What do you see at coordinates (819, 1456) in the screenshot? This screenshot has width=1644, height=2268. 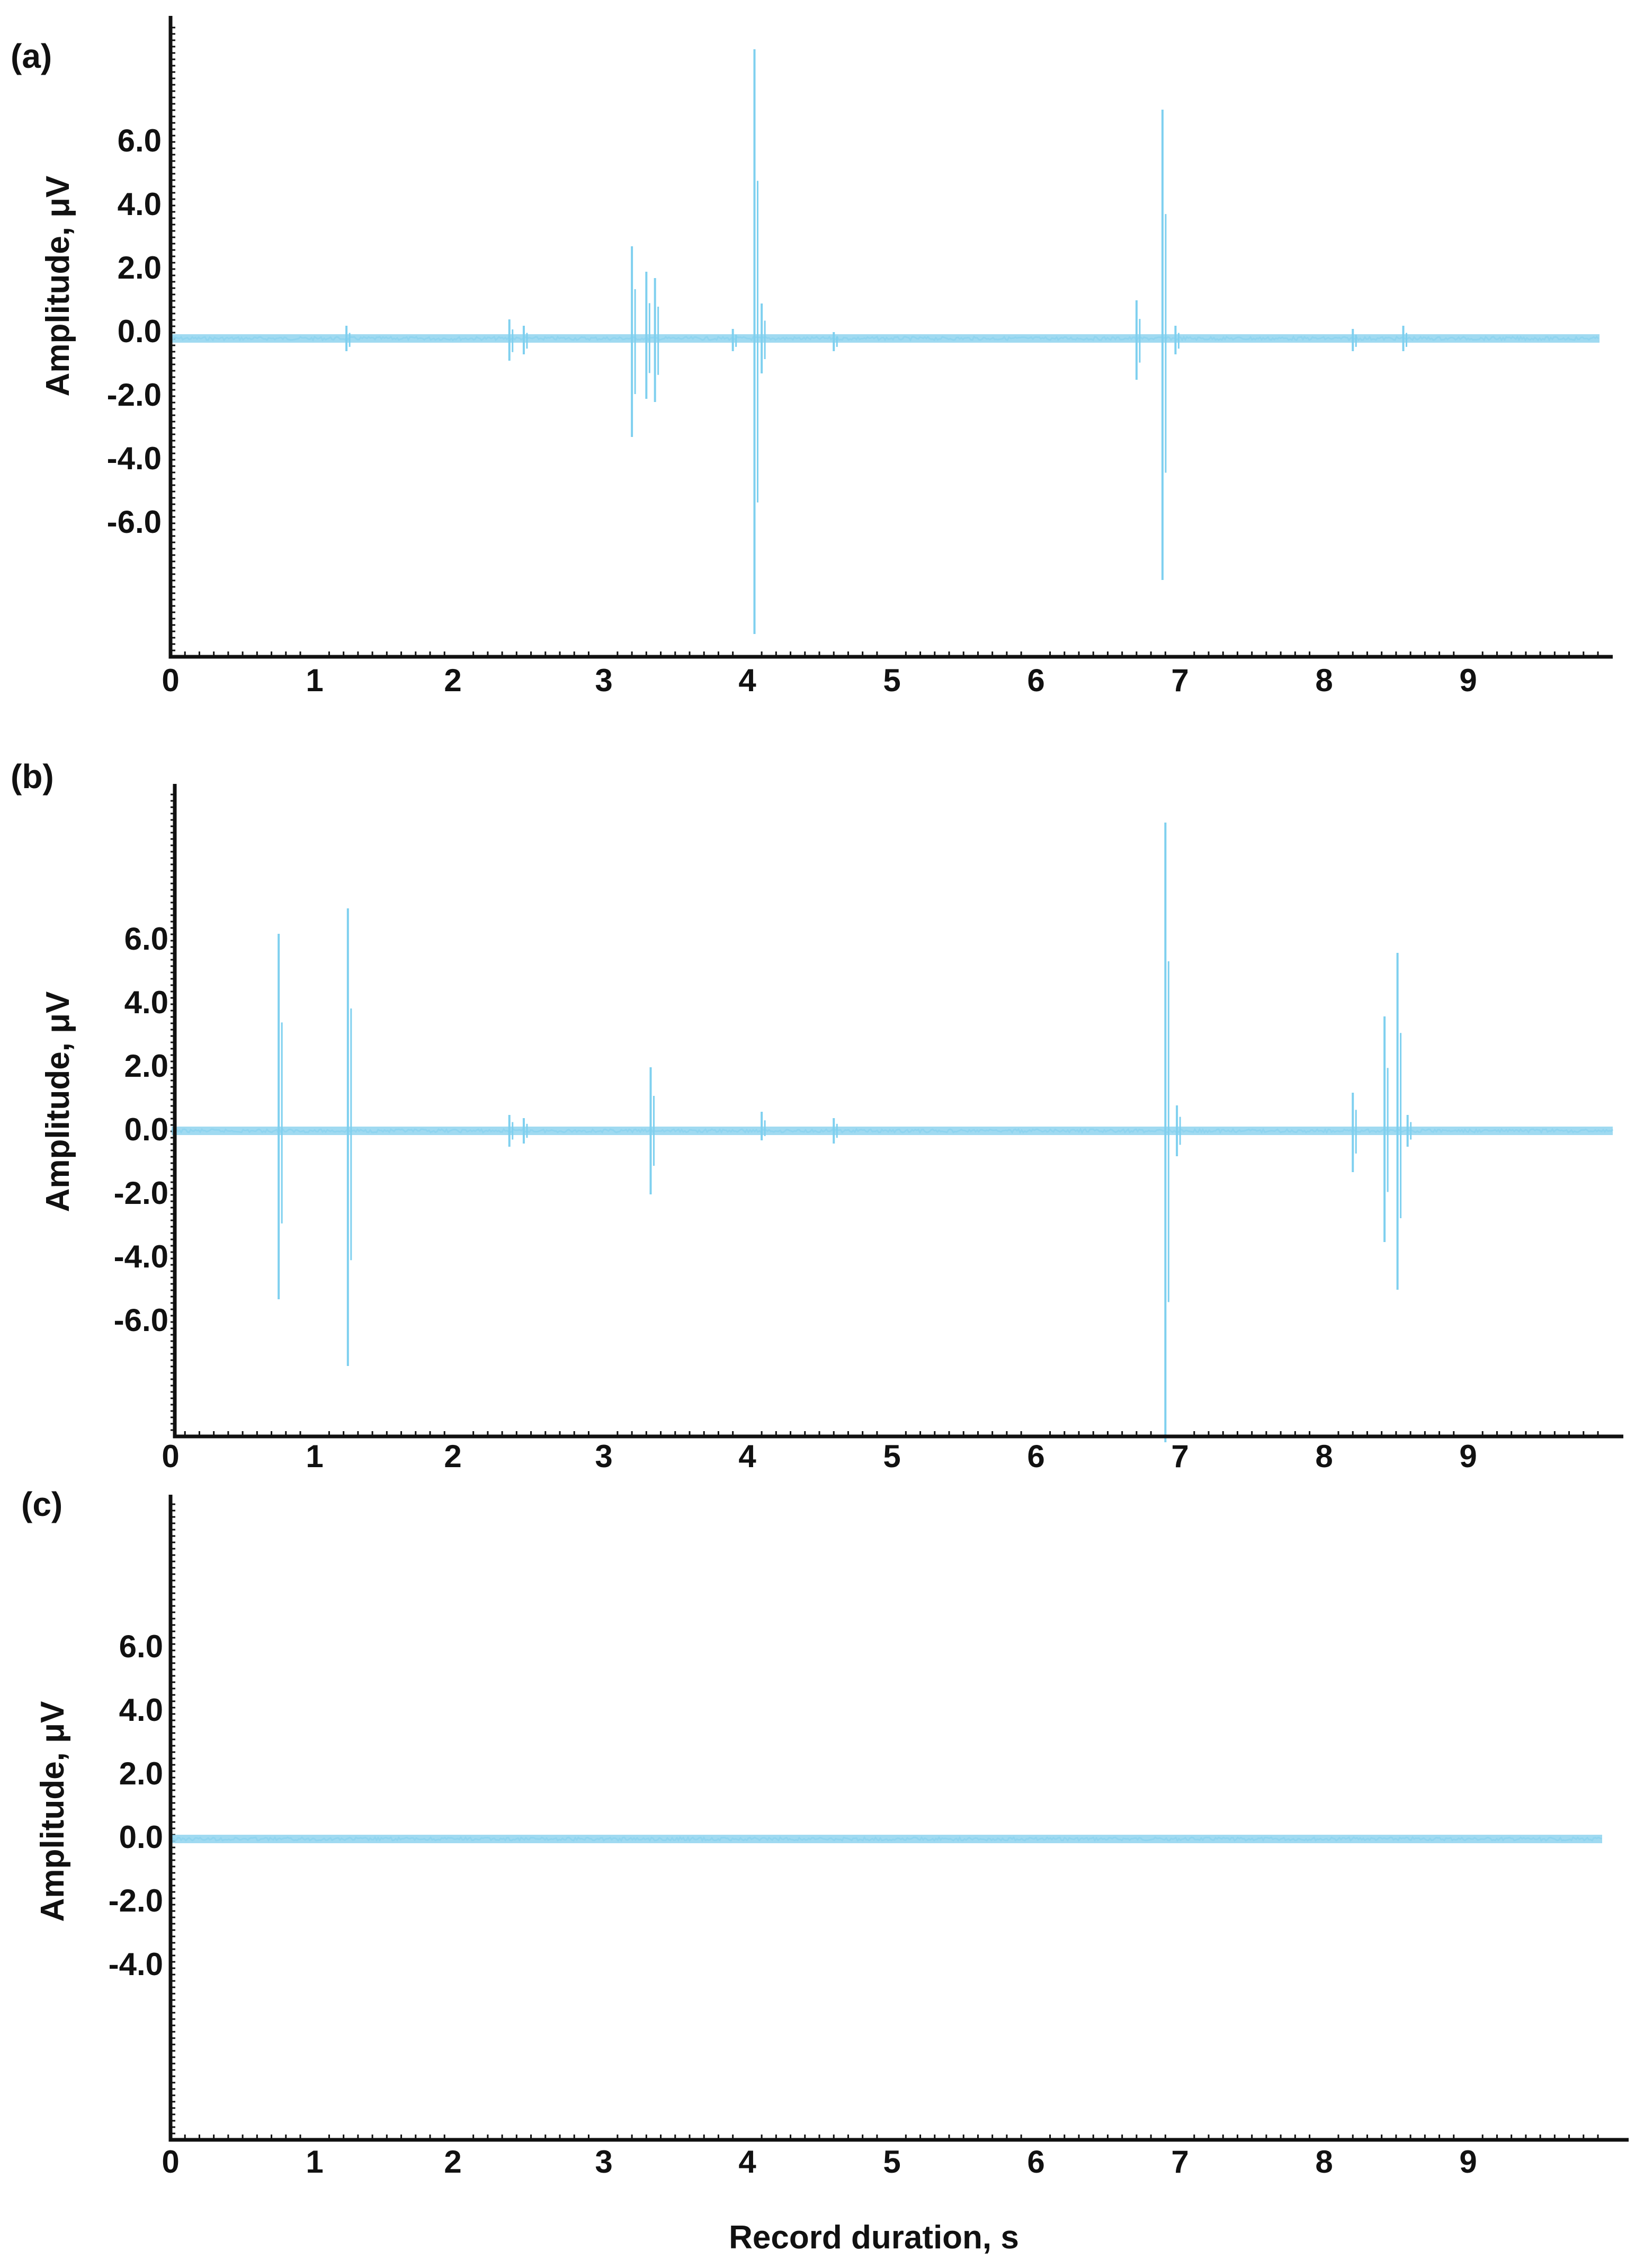 I see `x-tick-labels-b: 0 1 2 3 4 5 6 7 8 9` at bounding box center [819, 1456].